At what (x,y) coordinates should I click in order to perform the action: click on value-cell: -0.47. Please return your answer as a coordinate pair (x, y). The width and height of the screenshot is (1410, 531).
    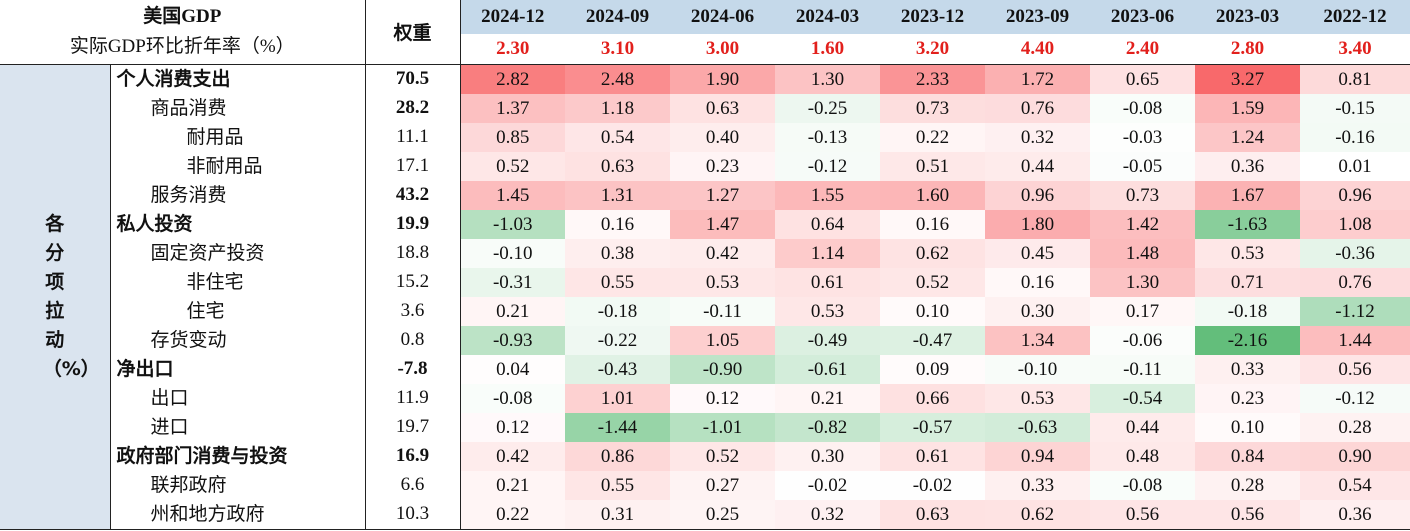
    Looking at the image, I should click on (932, 340).